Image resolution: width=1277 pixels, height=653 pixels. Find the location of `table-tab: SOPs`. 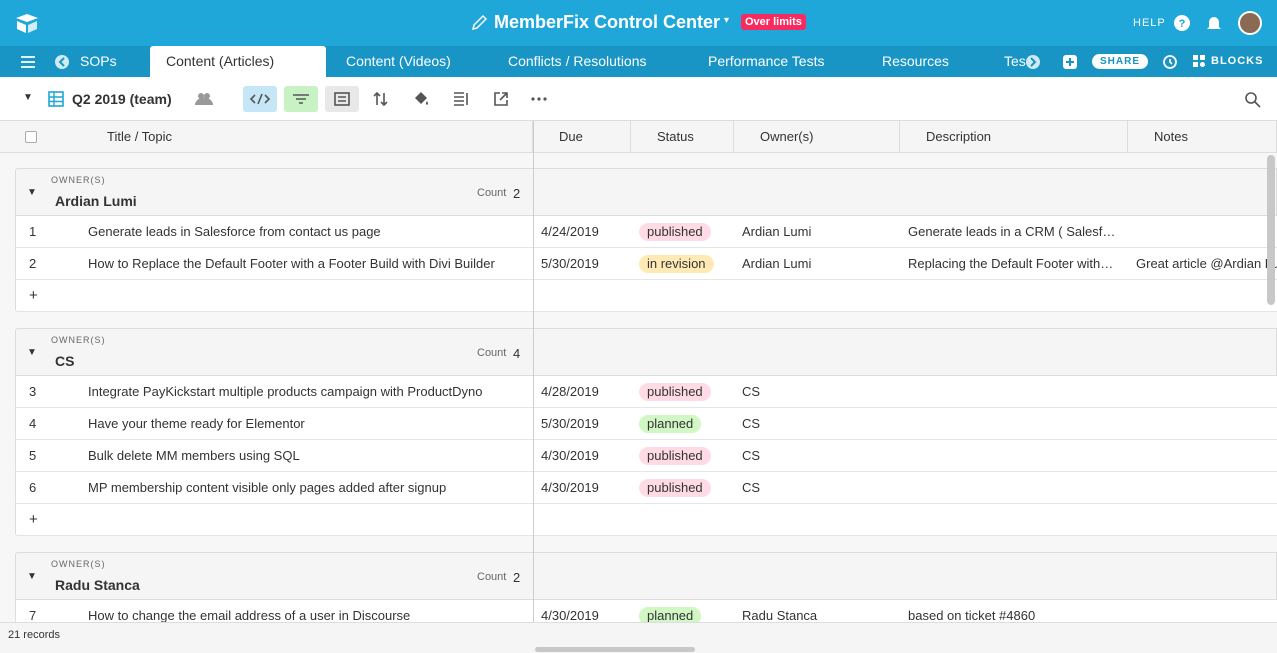

table-tab: SOPs is located at coordinates (98, 61).